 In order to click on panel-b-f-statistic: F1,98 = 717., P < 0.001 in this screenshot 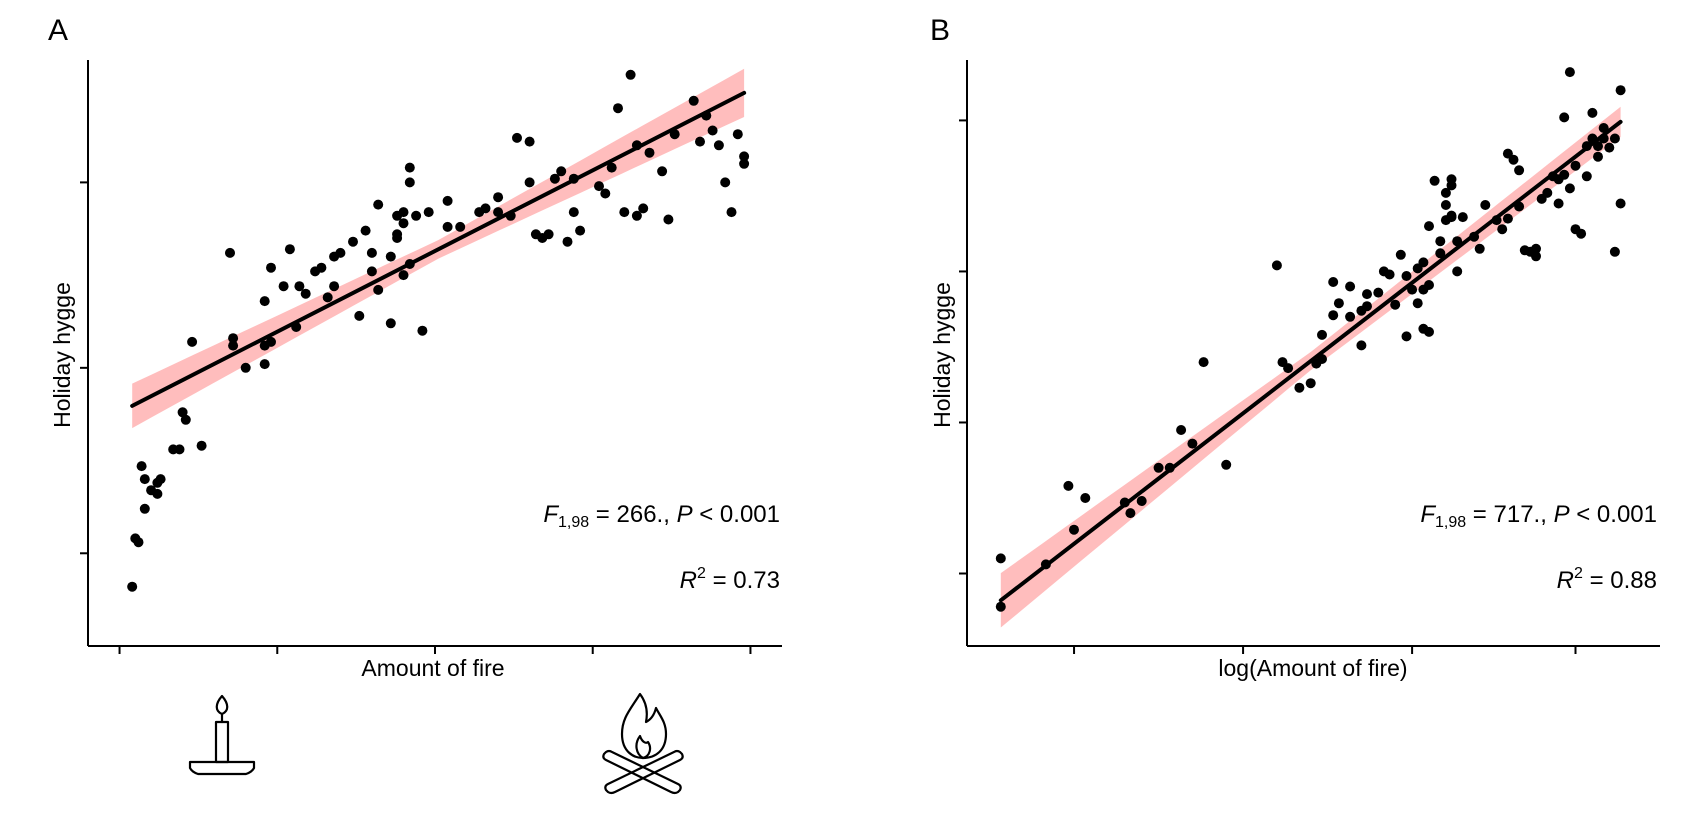, I will do `click(1538, 516)`.